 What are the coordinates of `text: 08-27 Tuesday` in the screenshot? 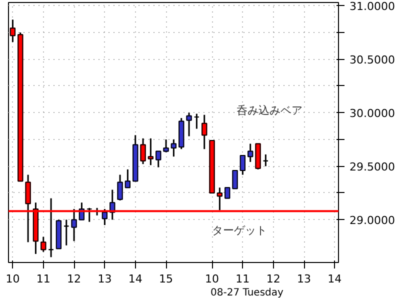 It's located at (247, 293).